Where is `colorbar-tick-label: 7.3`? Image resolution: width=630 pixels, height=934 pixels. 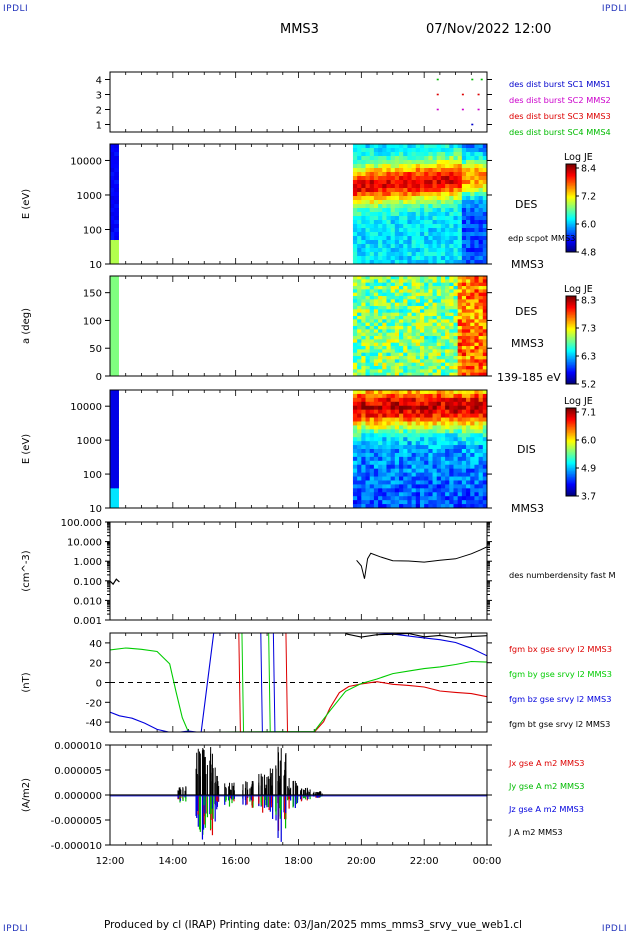 colorbar-tick-label: 7.3 is located at coordinates (588, 329).